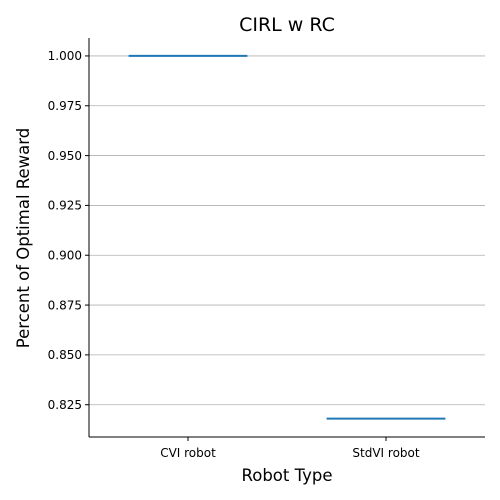 The height and width of the screenshot is (500, 500). Describe the element at coordinates (385, 453) in the screenshot. I see `x-tick-label: StdVI robot` at that location.